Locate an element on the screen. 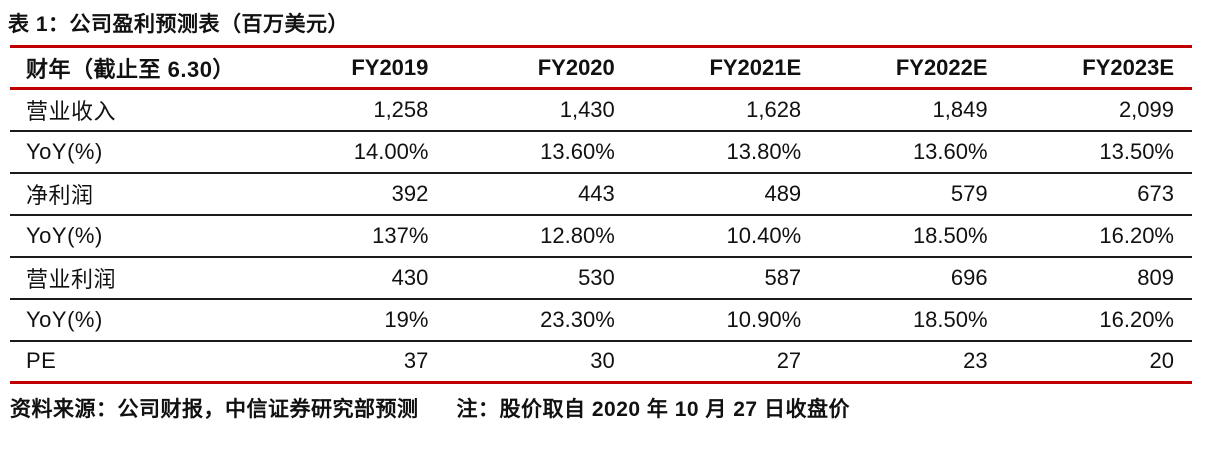 Image resolution: width=1216 pixels, height=459 pixels. table-cell: 587 is located at coordinates (783, 277).